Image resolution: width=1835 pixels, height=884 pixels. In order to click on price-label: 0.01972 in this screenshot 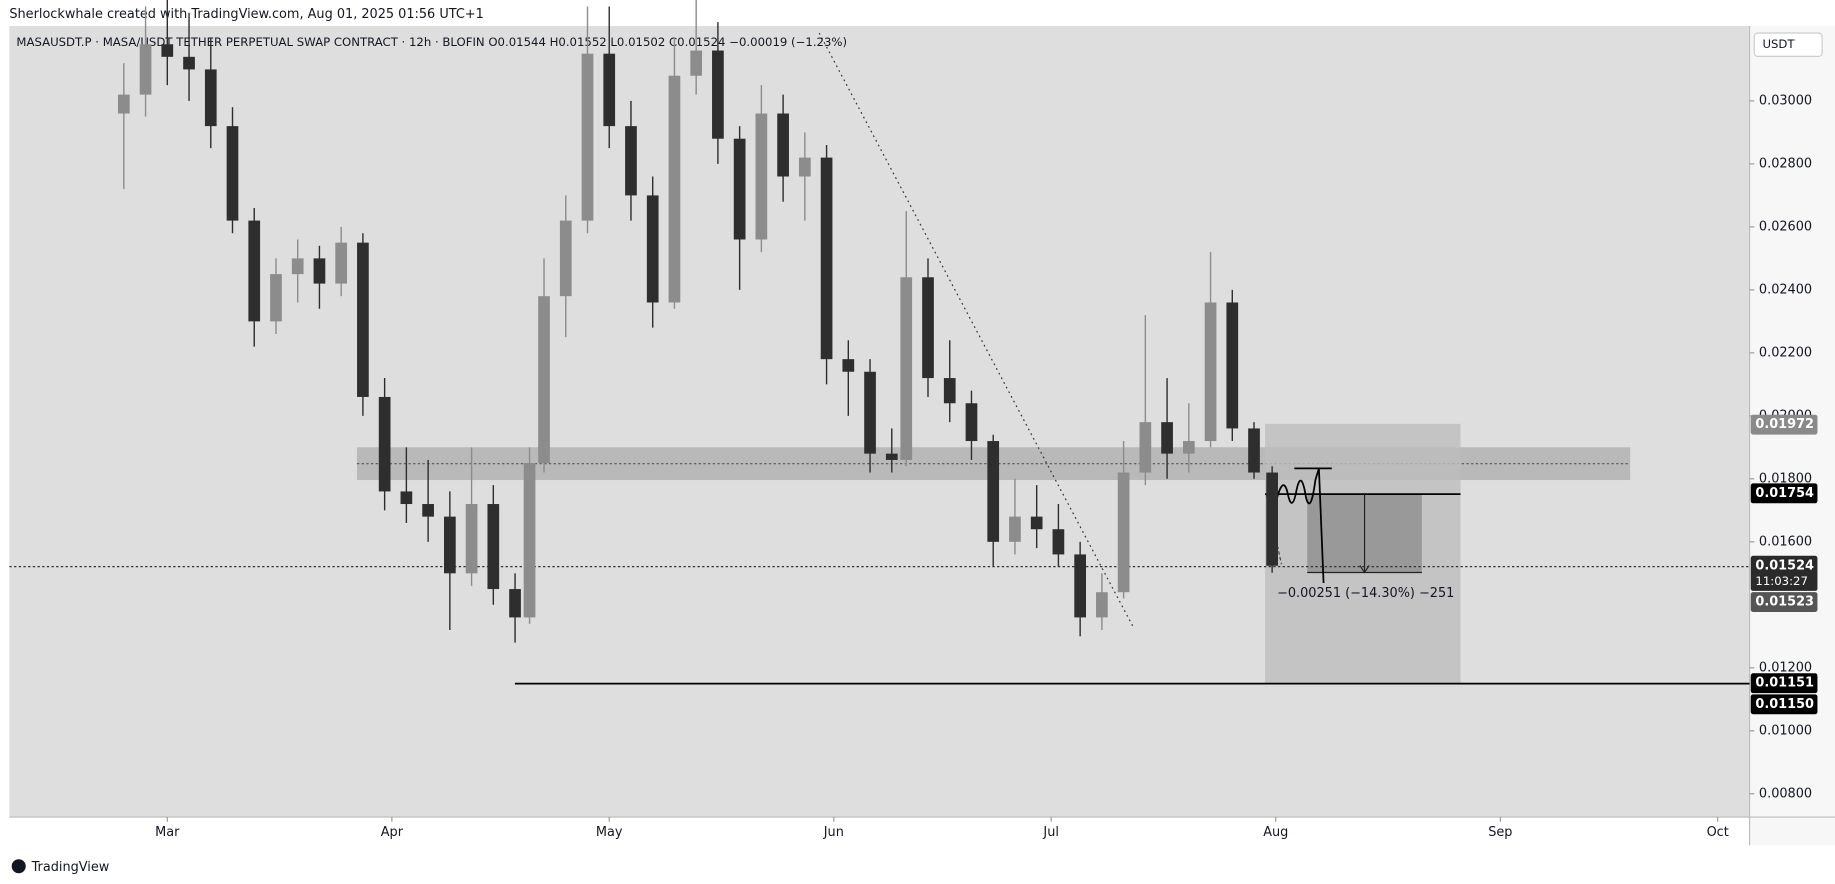, I will do `click(1784, 424)`.